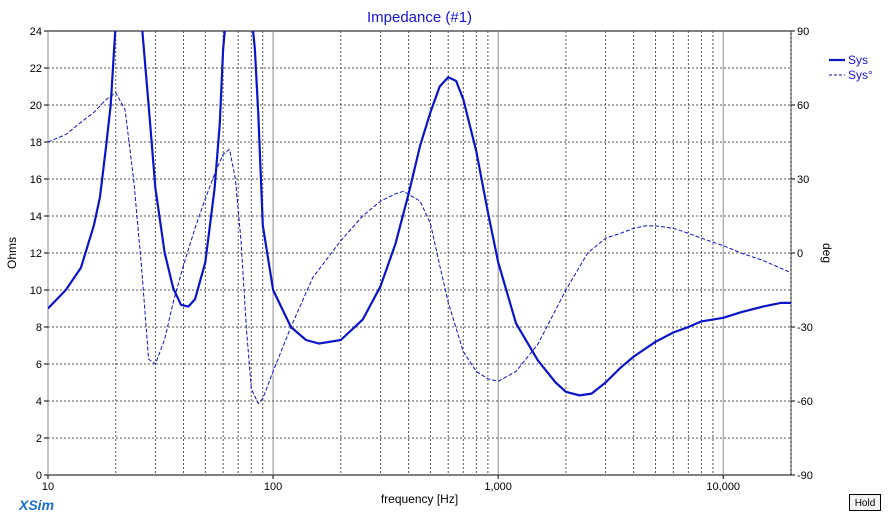  What do you see at coordinates (36, 291) in the screenshot?
I see `y-tick-label: 10` at bounding box center [36, 291].